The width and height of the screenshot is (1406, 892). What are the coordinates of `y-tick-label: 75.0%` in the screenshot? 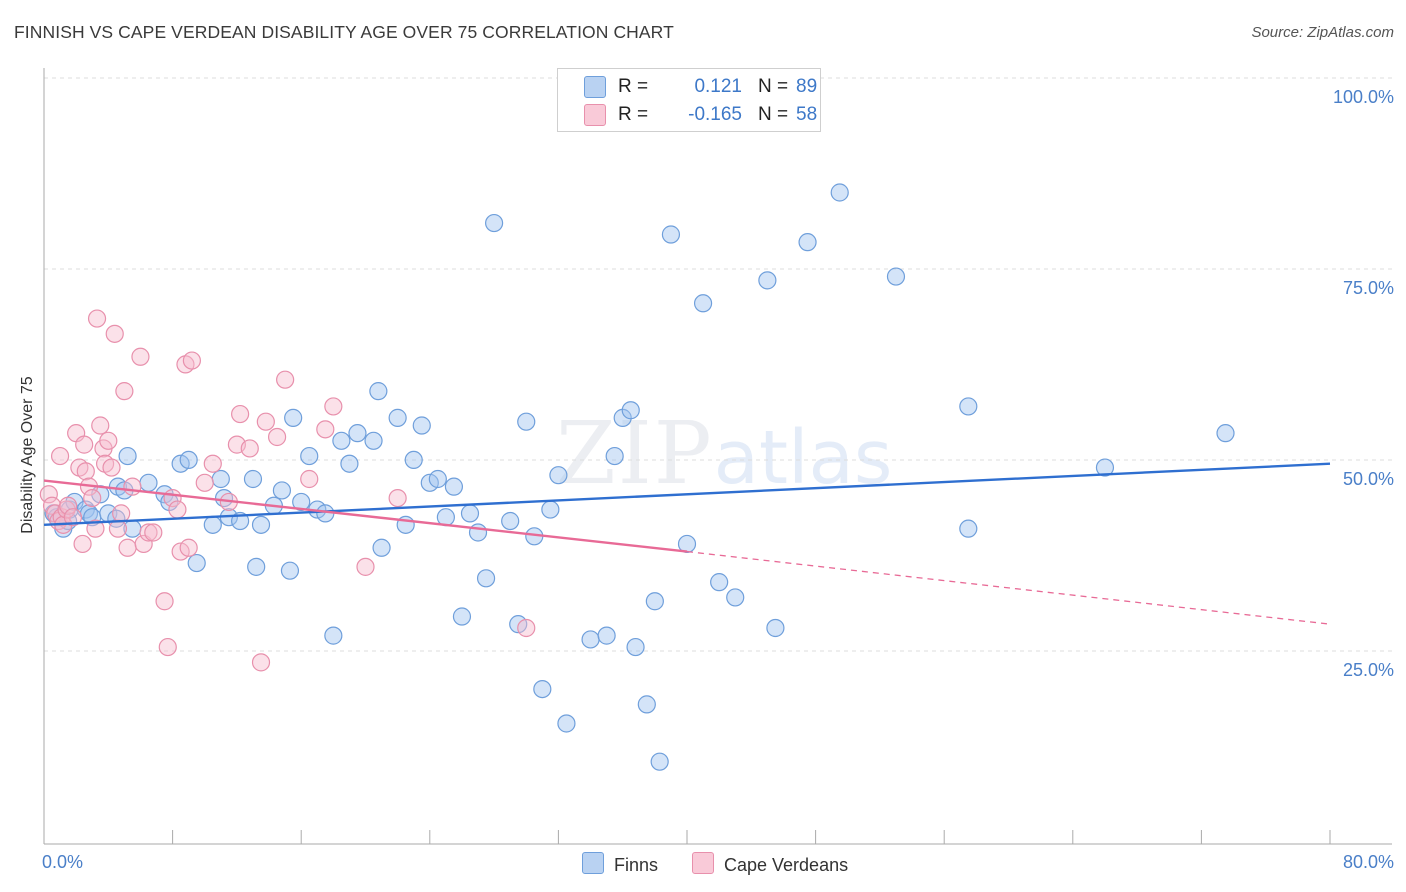 It's located at (1368, 288).